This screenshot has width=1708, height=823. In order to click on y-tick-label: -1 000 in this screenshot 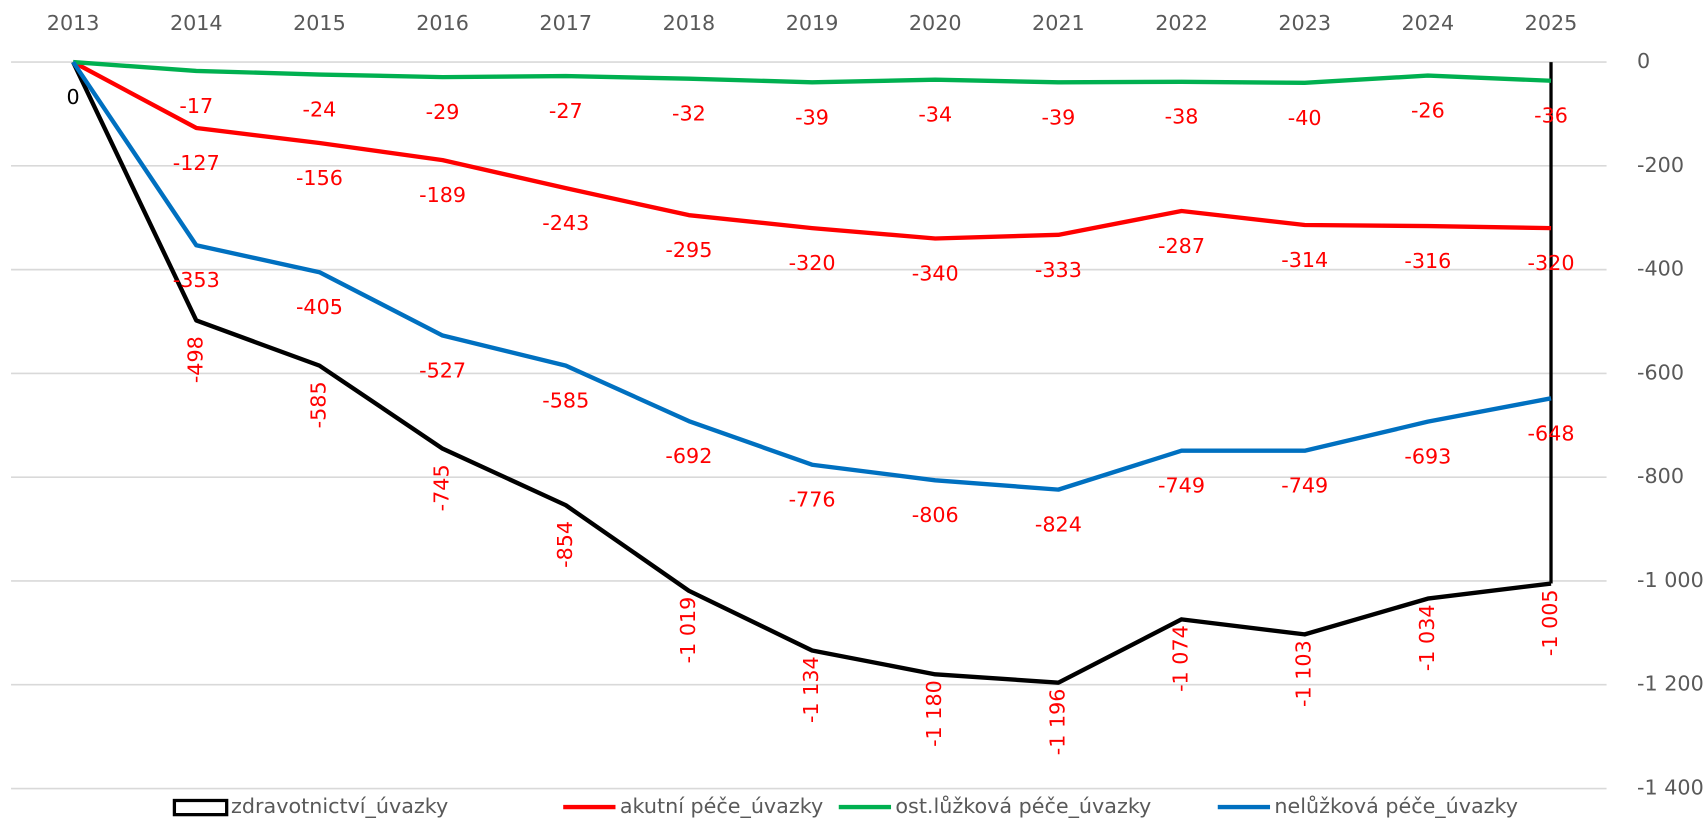, I will do `click(1670, 580)`.